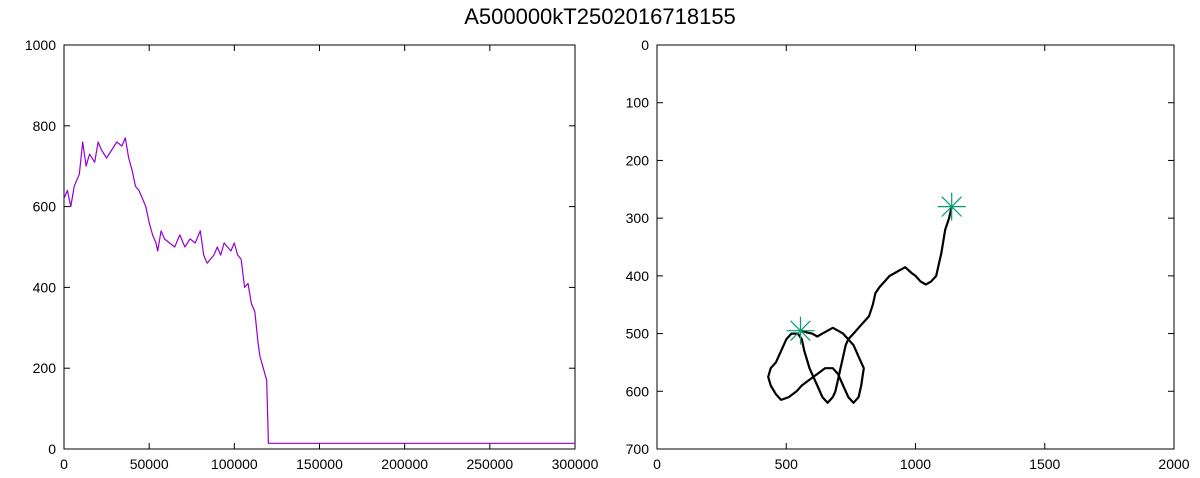 The image size is (1200, 478). I want to click on left-x-tick-label: 300000, so click(575, 464).